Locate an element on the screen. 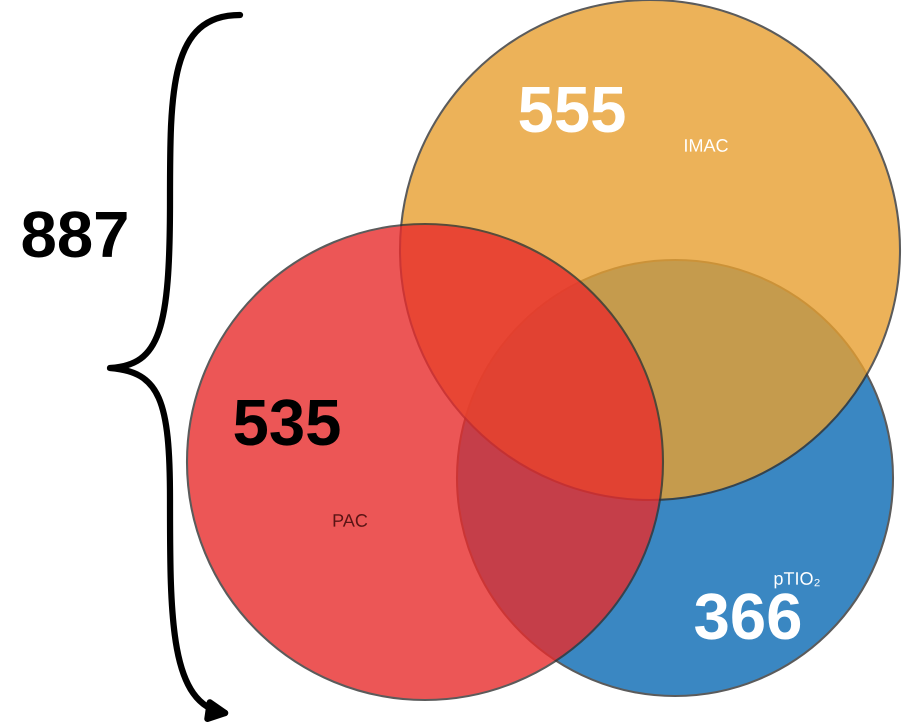  category-label: PAC is located at coordinates (351, 520).